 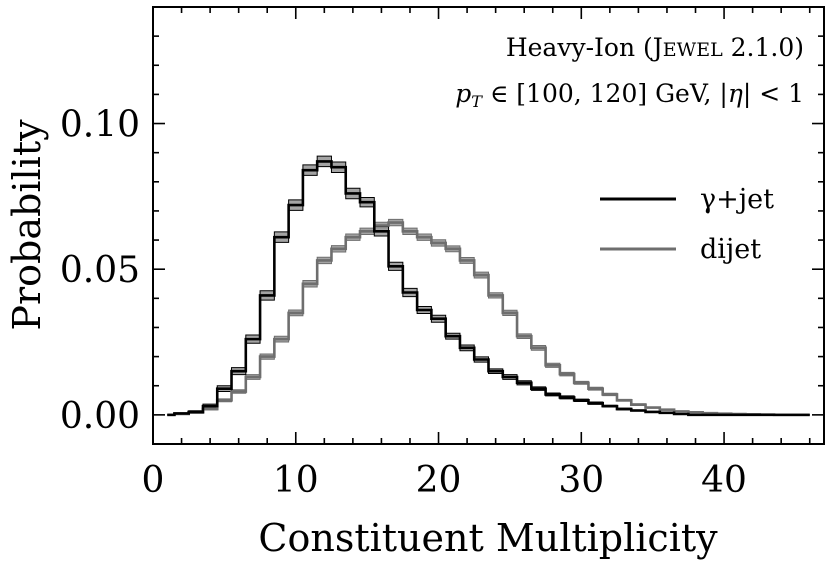 What do you see at coordinates (27, 225) in the screenshot?
I see `y-axis-title: Probability` at bounding box center [27, 225].